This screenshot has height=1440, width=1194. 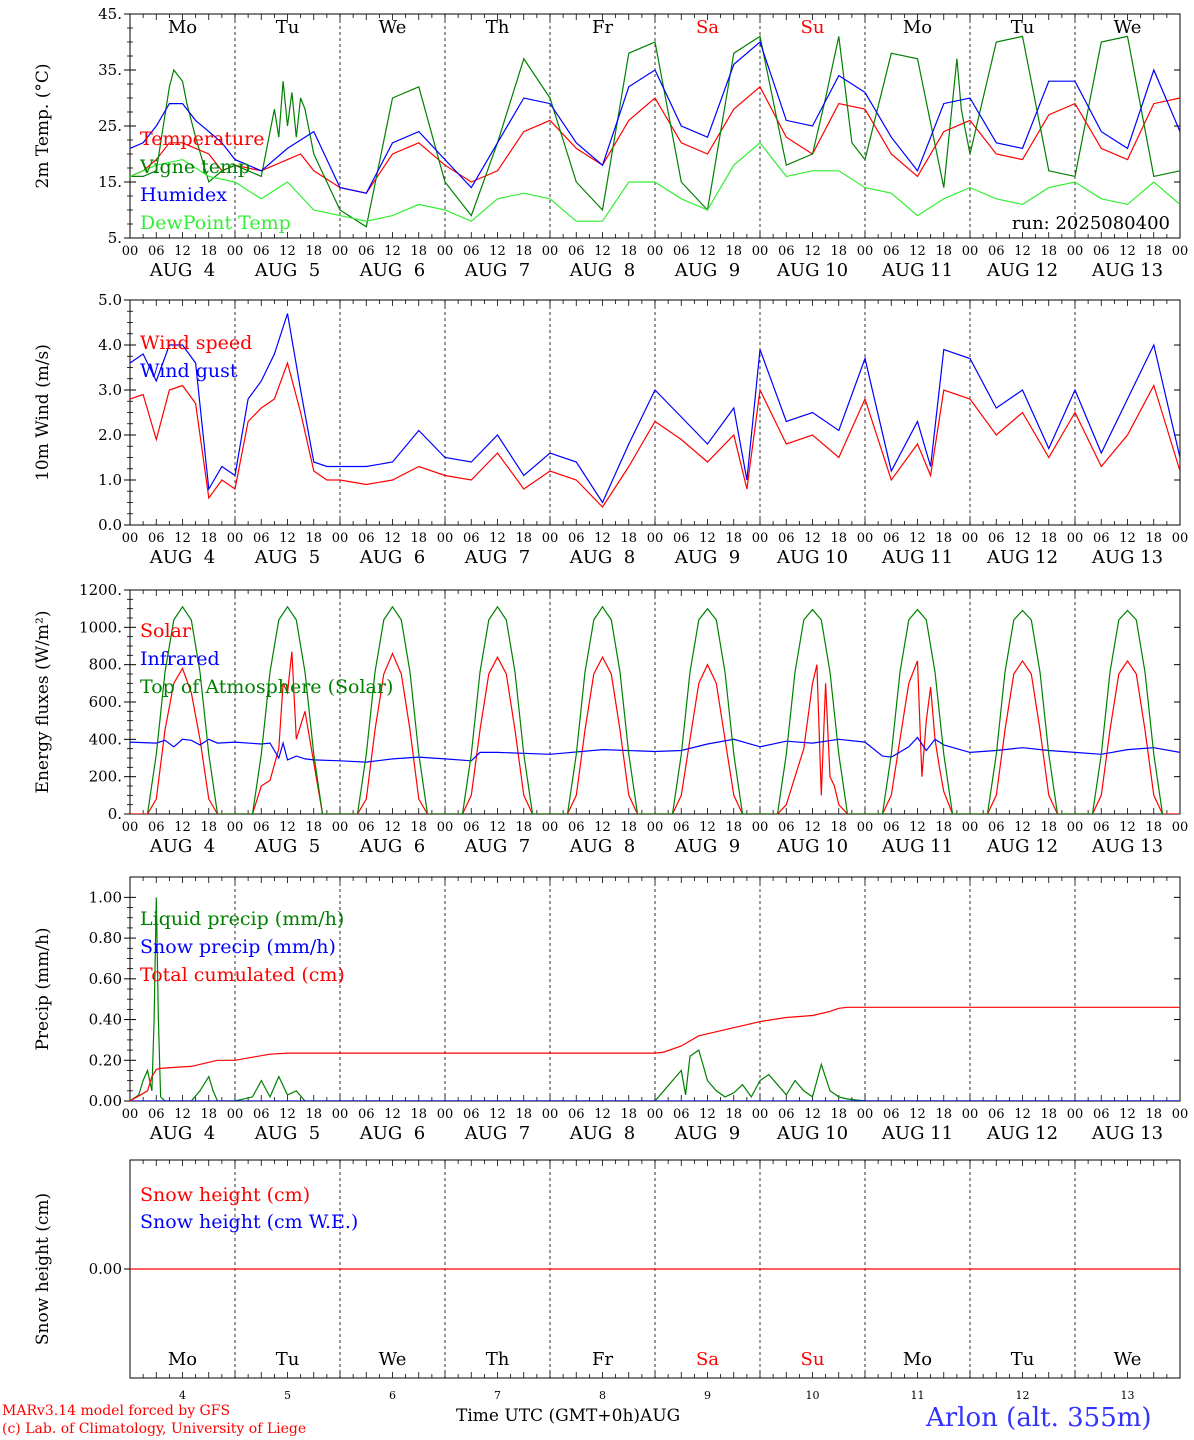 What do you see at coordinates (115, 814) in the screenshot?
I see `y-tick-label: 0.` at bounding box center [115, 814].